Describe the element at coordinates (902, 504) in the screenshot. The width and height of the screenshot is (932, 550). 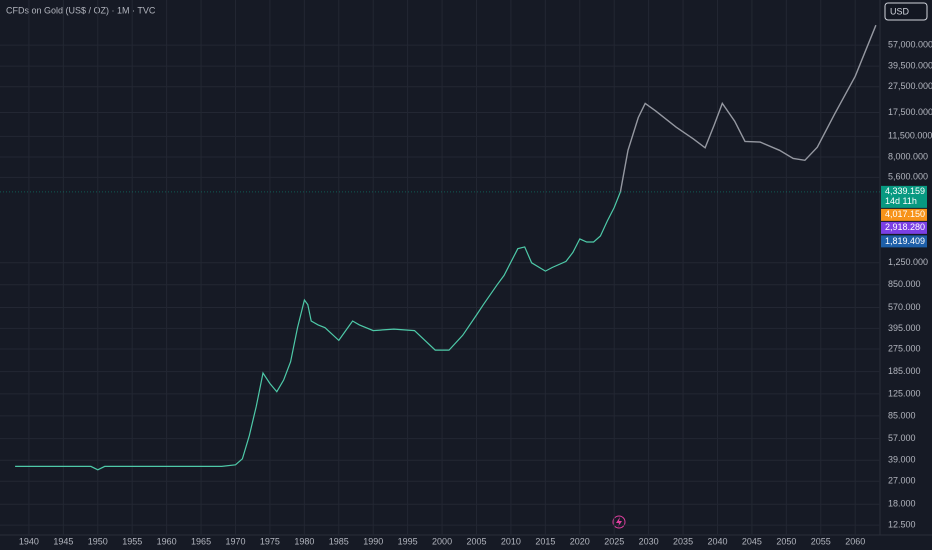
I see `y-tick-label: 18.000` at that location.